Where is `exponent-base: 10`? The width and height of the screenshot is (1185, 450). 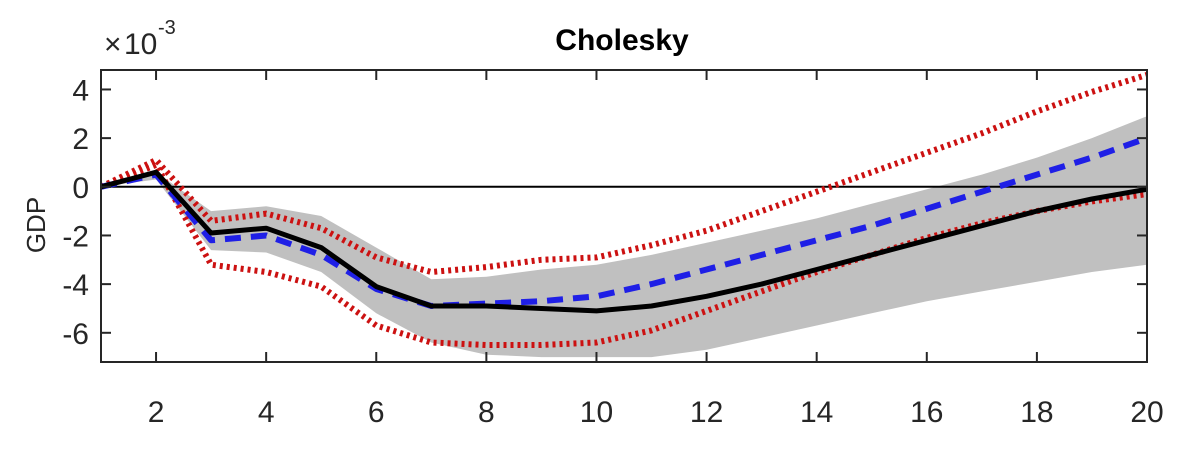 exponent-base: 10 is located at coordinates (140, 44).